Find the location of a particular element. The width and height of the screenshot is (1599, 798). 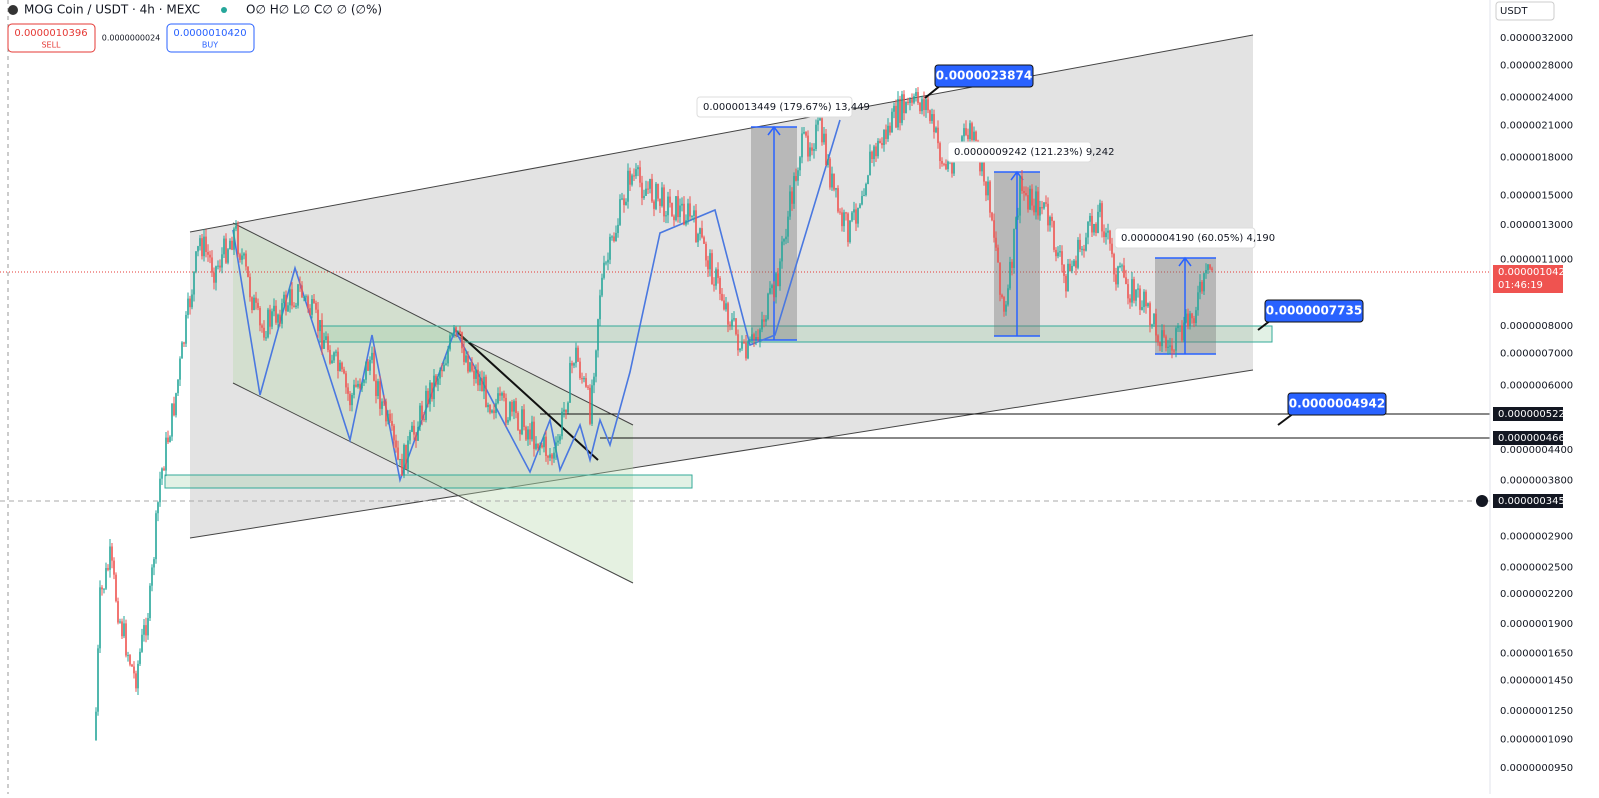

sell-label: SELL is located at coordinates (51, 45).